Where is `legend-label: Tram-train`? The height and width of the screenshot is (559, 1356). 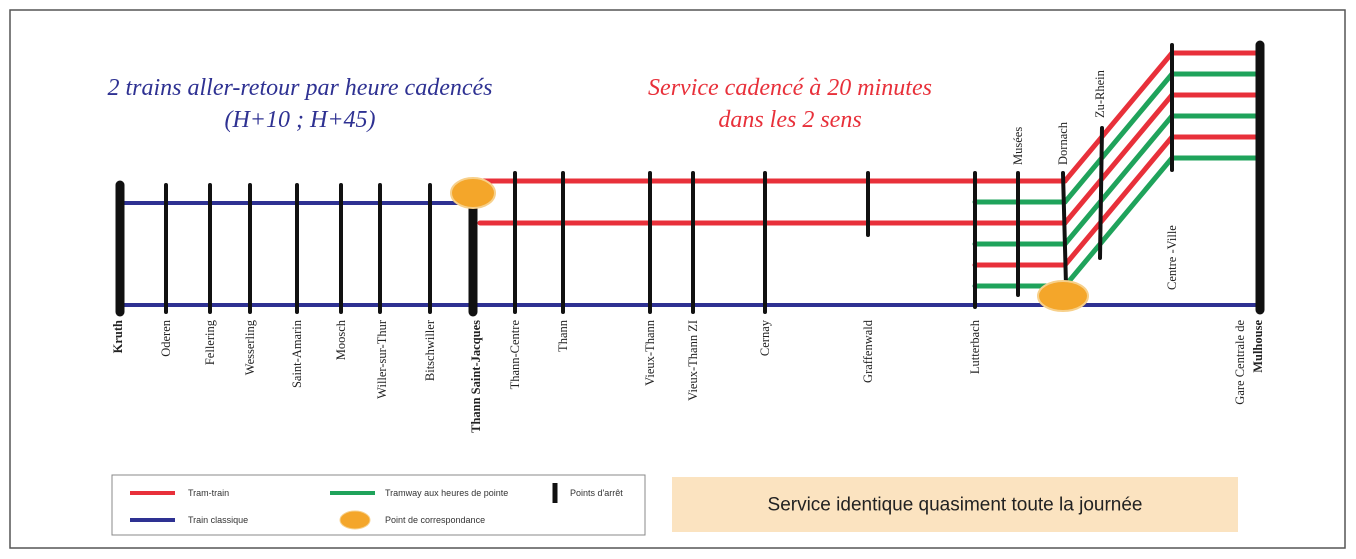
legend-label: Tram-train is located at coordinates (208, 493).